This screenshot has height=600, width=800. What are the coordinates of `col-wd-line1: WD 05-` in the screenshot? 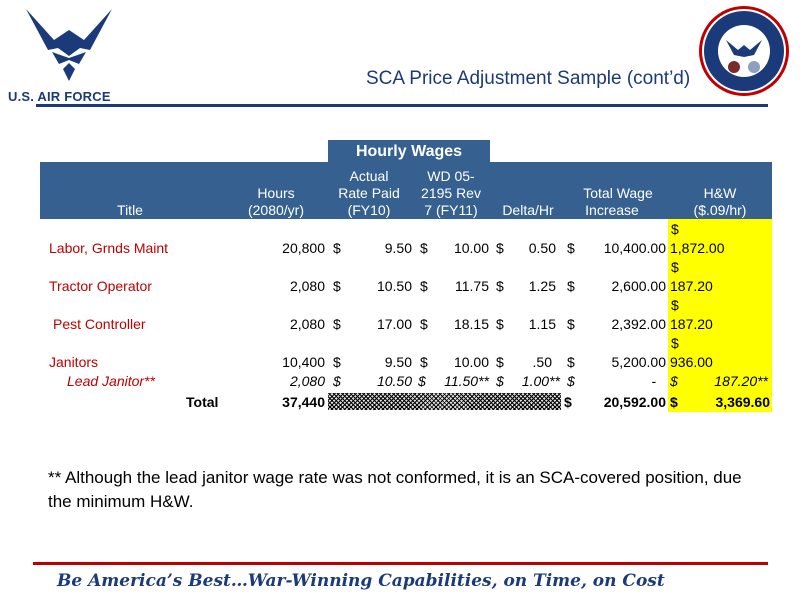 It's located at (451, 176).